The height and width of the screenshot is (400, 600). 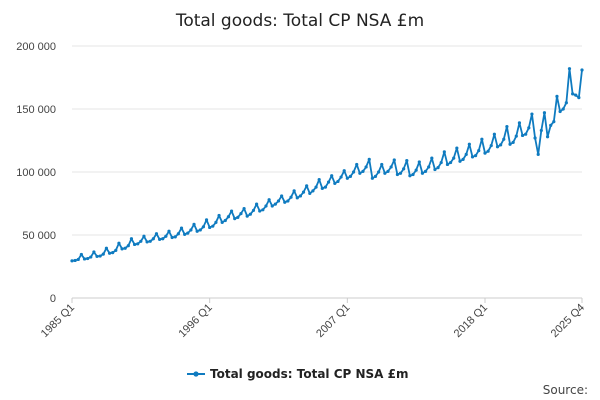 I want to click on legend: Total goods: Total CP NSA £m, so click(x=298, y=374).